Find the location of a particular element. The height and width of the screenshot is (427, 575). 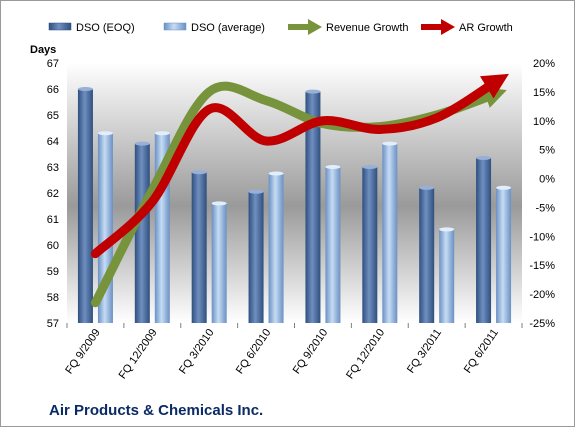

y-axis: 57 58 59 60 61 62 63 64 65 66 67 is located at coordinates (53, 194).